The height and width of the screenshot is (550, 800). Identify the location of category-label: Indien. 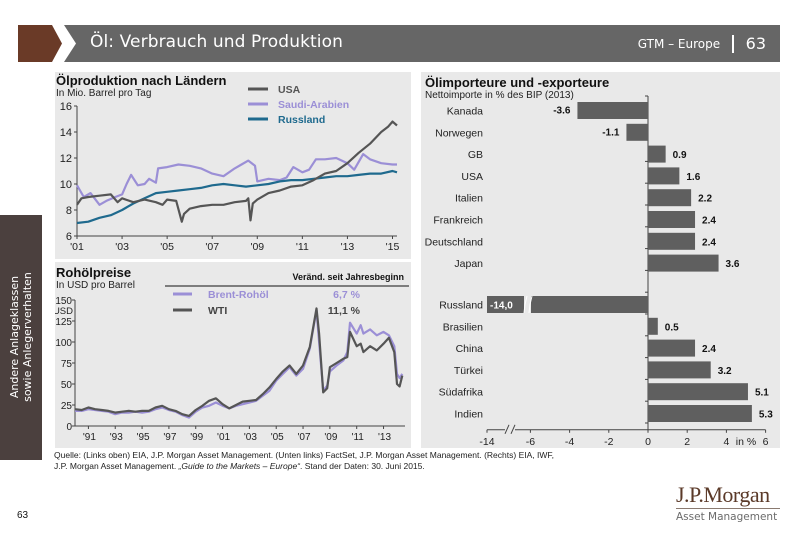
(468, 415).